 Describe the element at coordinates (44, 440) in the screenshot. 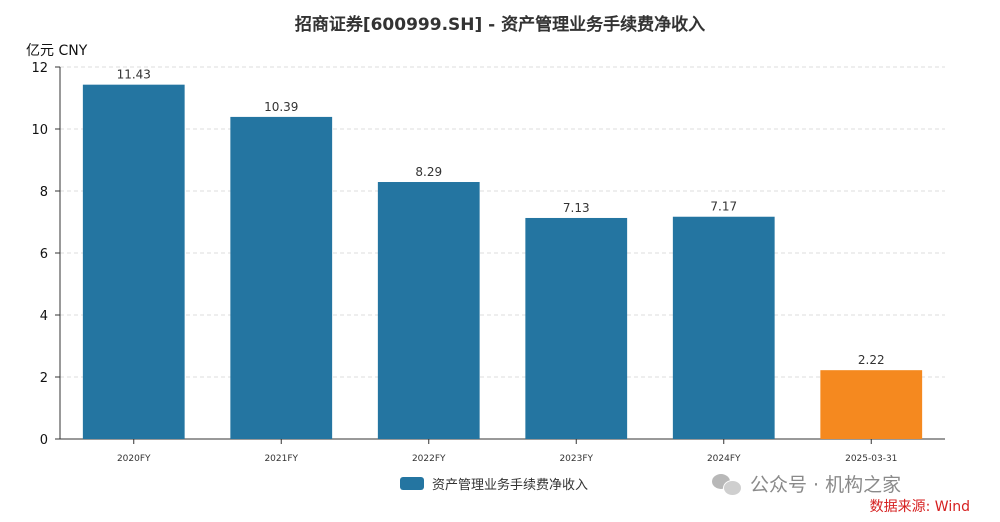

I see `y-tick-label: 0` at that location.